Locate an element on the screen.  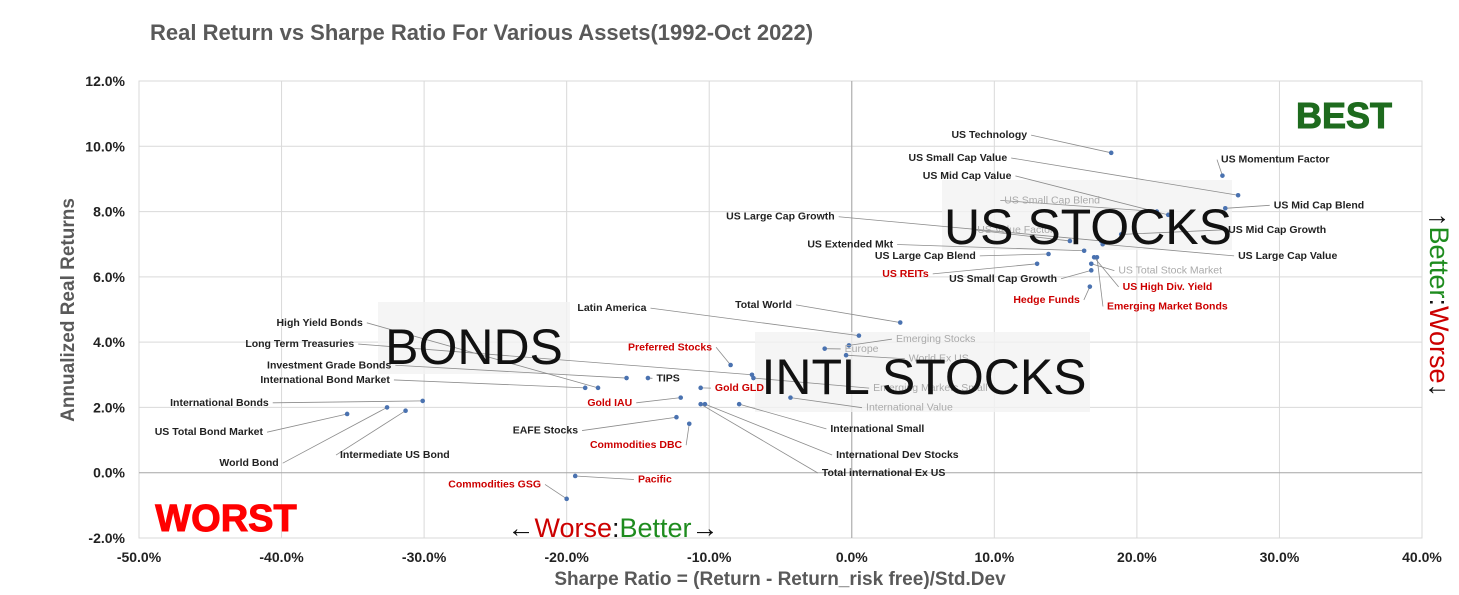
x-colon: : is located at coordinates (616, 528).